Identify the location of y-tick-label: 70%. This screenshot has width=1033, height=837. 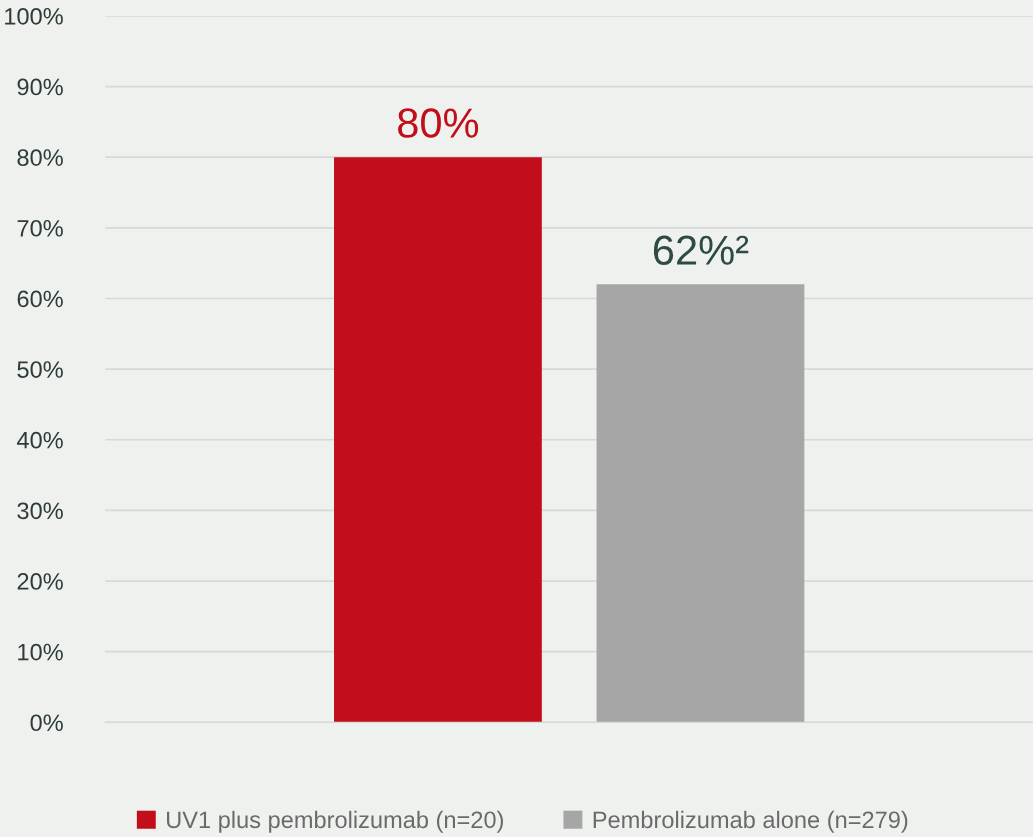
(40, 228).